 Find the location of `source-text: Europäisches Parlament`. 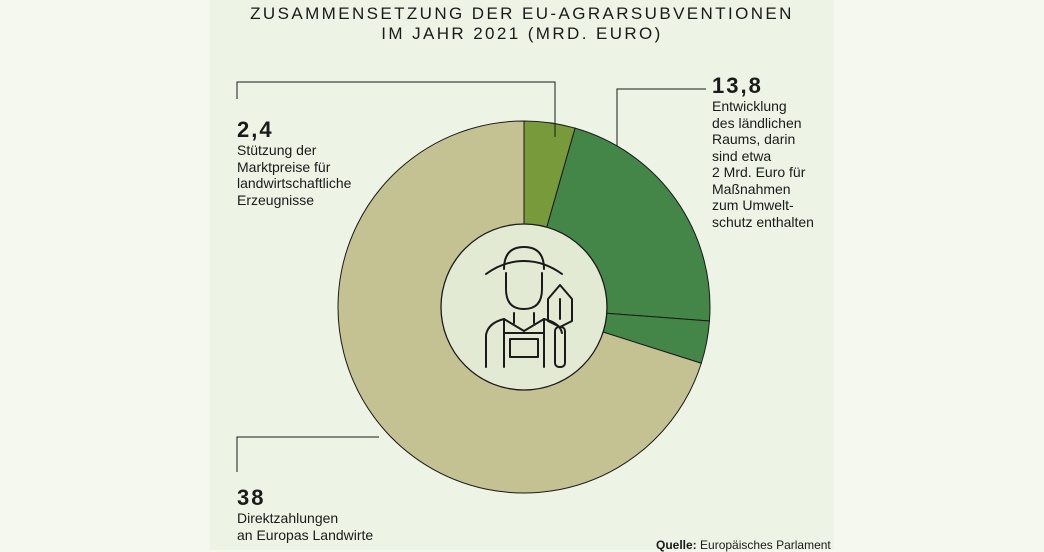

source-text: Europäisches Parlament is located at coordinates (765, 545).